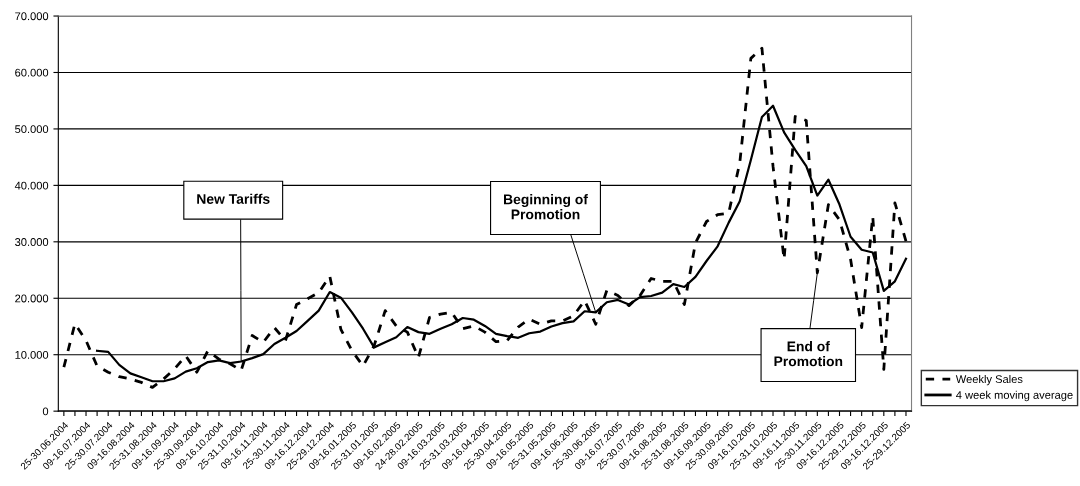 The image size is (1080, 486). Describe the element at coordinates (32, 129) in the screenshot. I see `y-tick-label: 50.000` at that location.